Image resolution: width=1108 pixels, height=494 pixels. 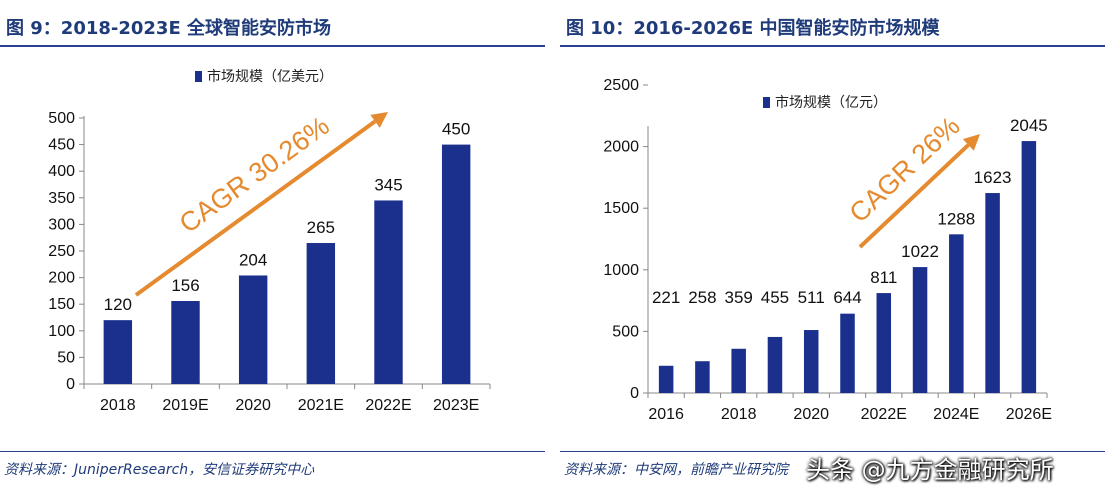 What do you see at coordinates (1029, 414) in the screenshot?
I see `x-tick-label: 2026E` at bounding box center [1029, 414].